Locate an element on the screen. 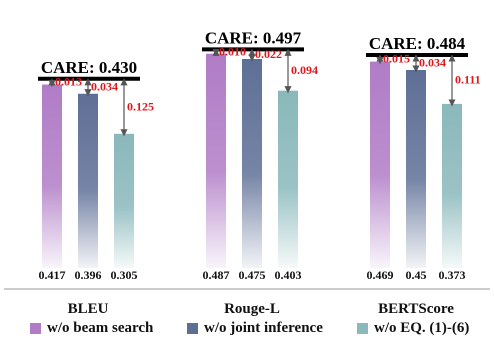 Image resolution: width=494 pixels, height=347 pixels. difference-label: 0.094 is located at coordinates (304, 70).